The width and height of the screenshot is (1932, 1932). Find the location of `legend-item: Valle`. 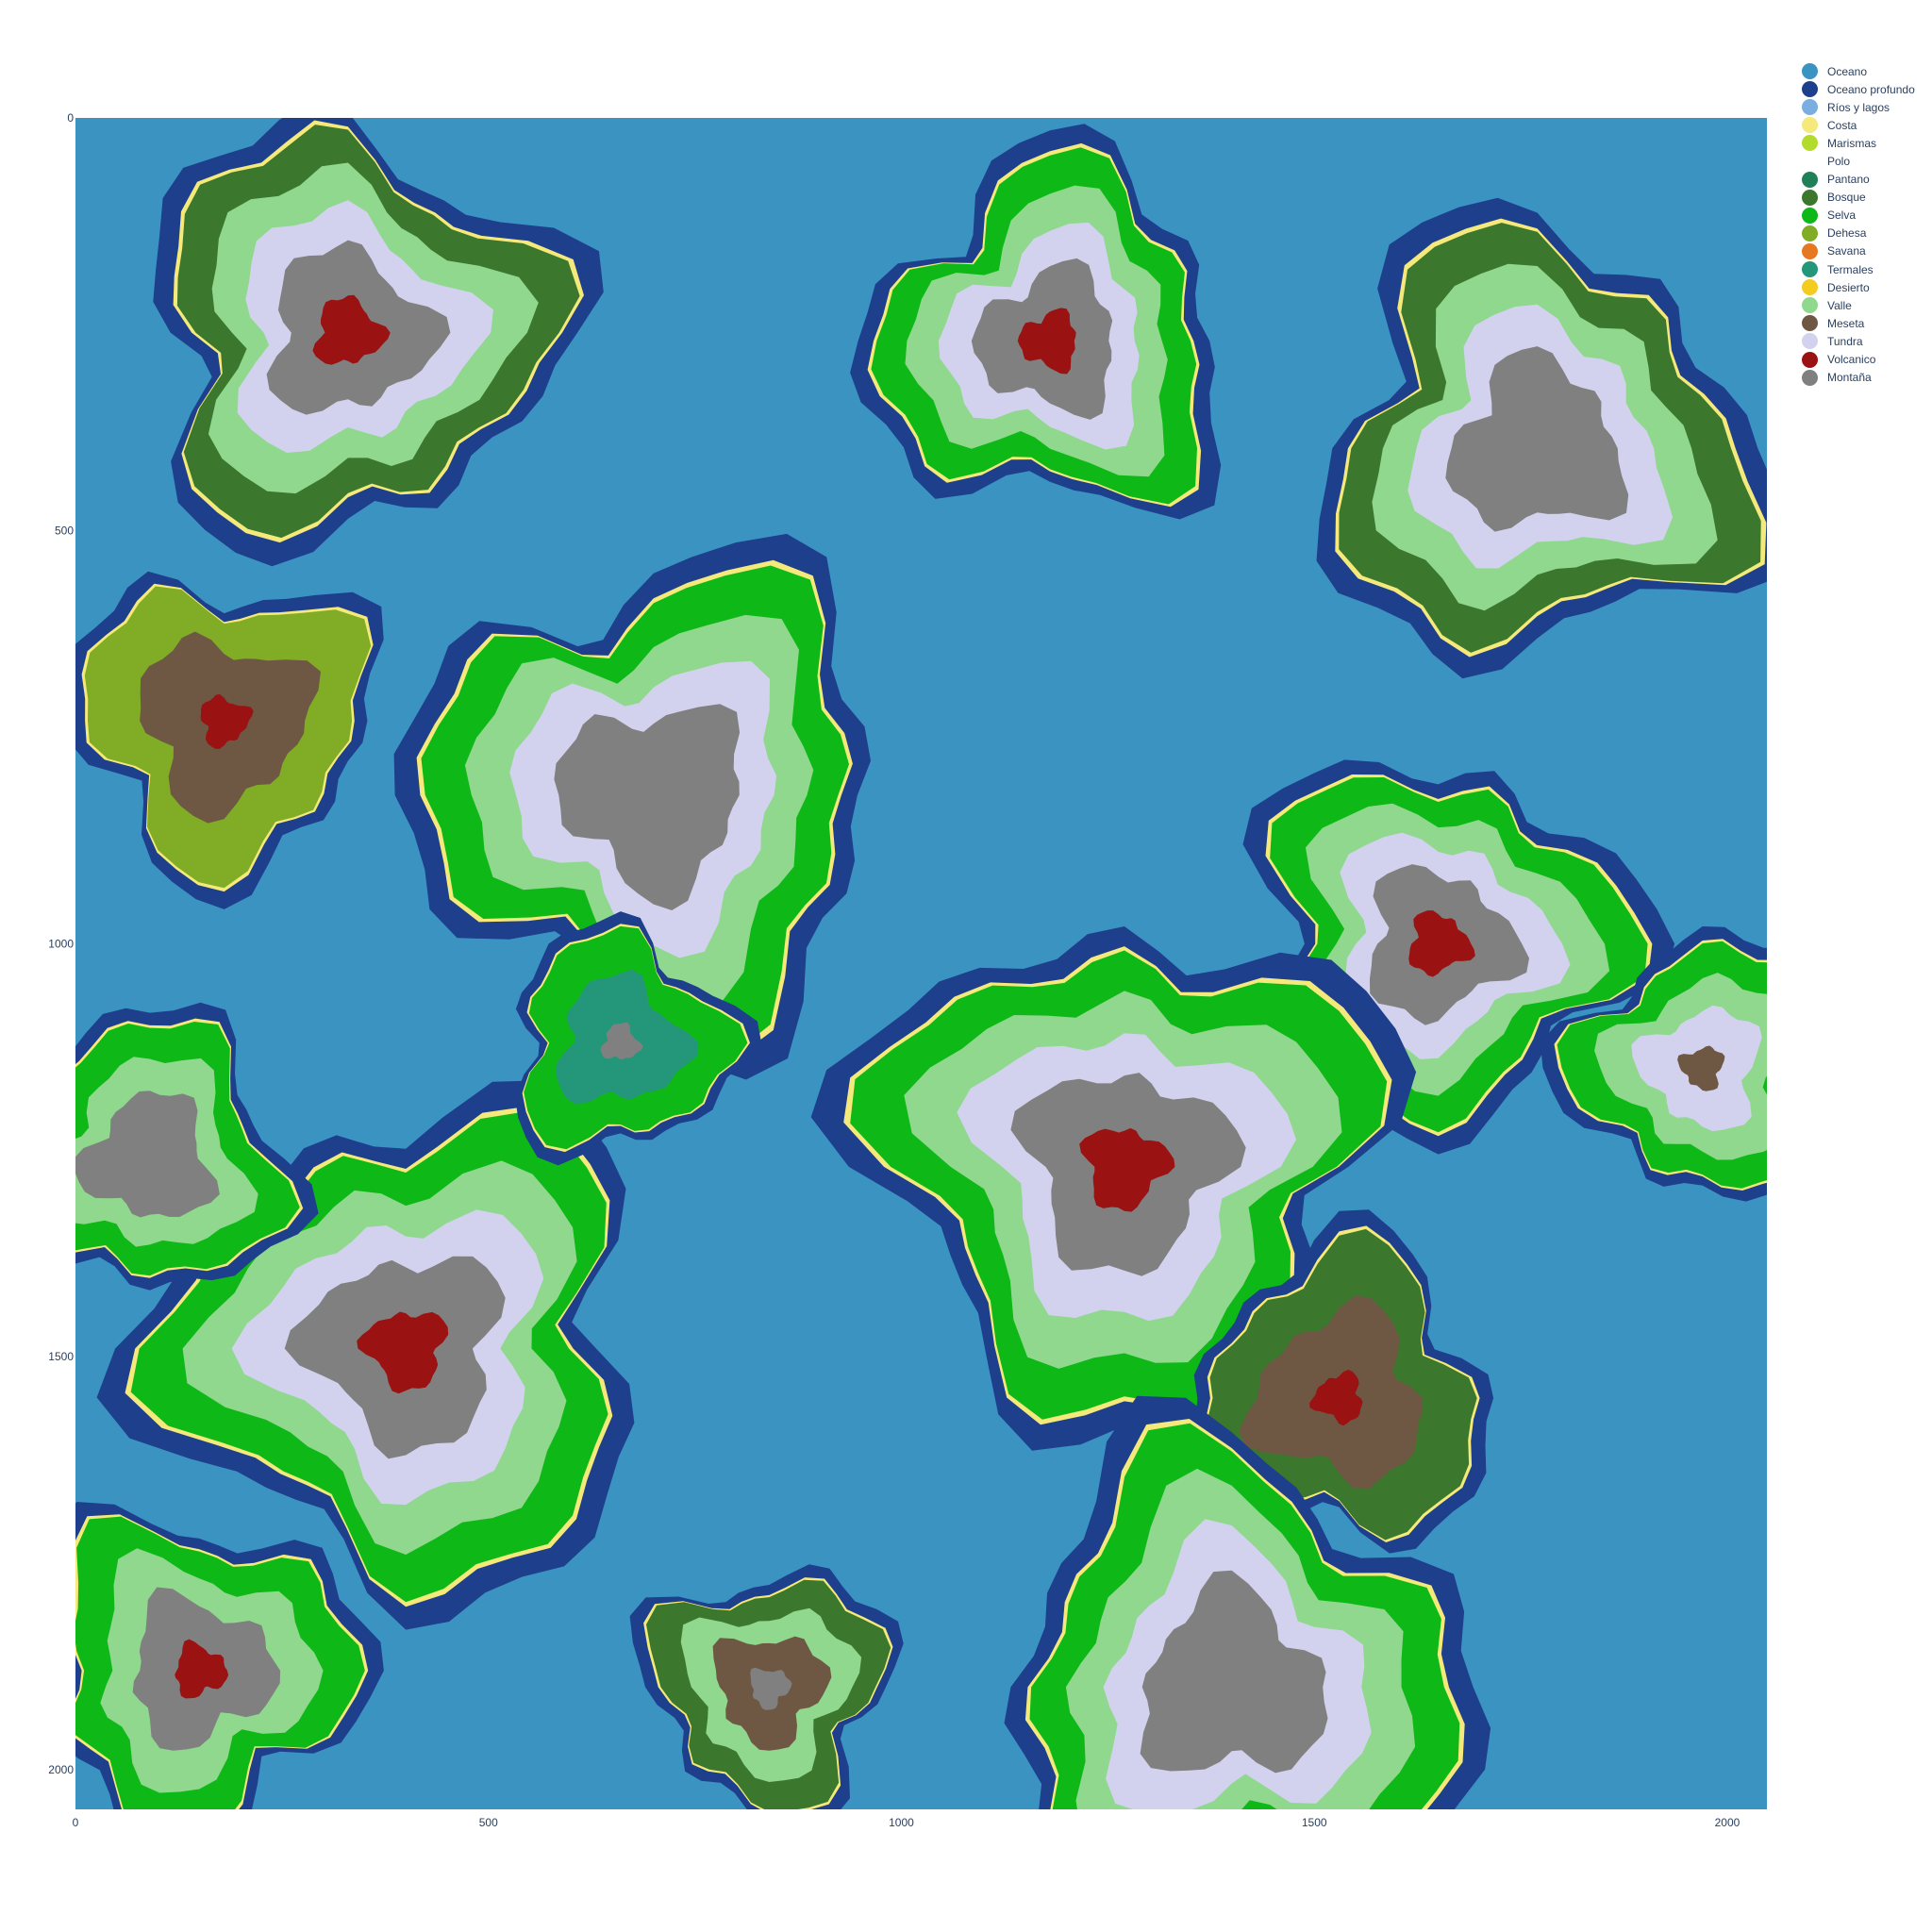

legend-item: Valle is located at coordinates (1866, 305).